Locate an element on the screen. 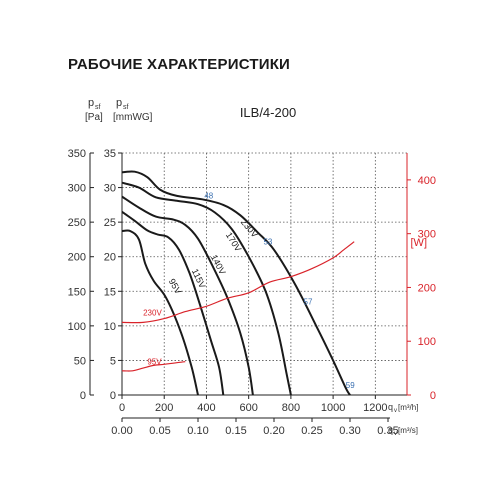 Image resolution: width=500 pixels, height=500 pixels. pressure-curve-95v is located at coordinates (160, 312).